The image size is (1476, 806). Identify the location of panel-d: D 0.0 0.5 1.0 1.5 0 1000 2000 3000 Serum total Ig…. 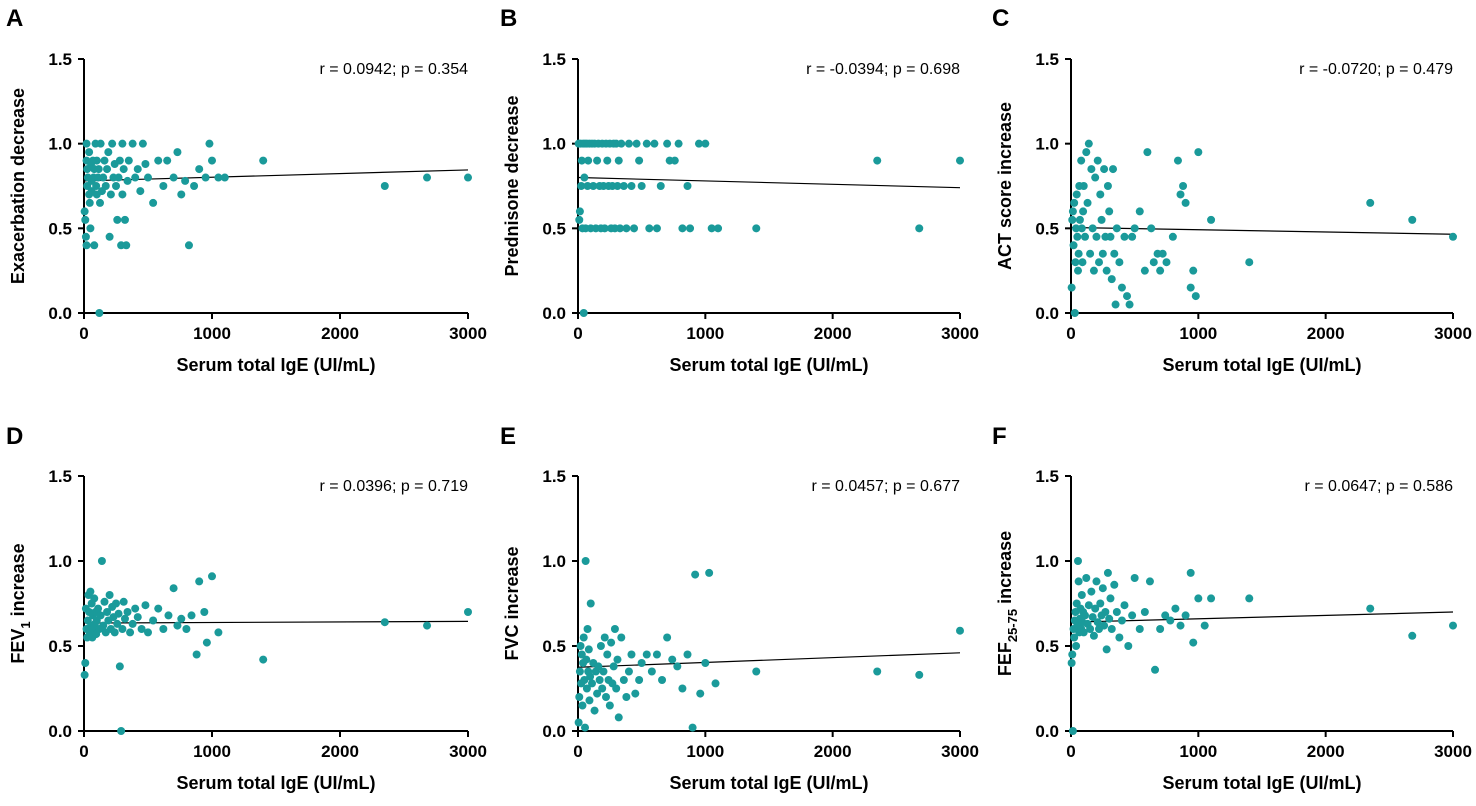
(246, 608).